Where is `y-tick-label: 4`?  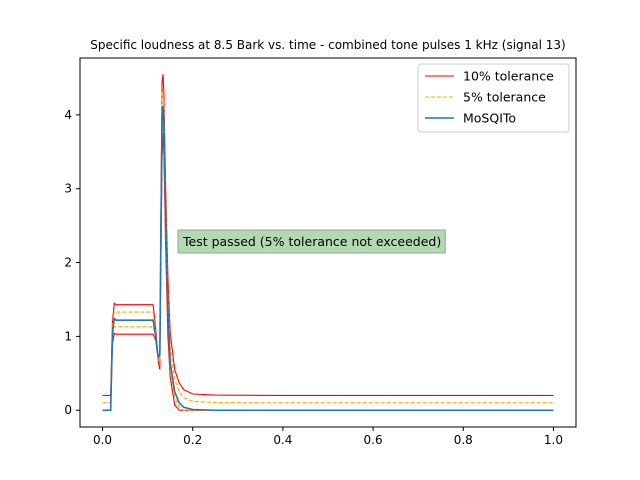 y-tick-label: 4 is located at coordinates (68, 115).